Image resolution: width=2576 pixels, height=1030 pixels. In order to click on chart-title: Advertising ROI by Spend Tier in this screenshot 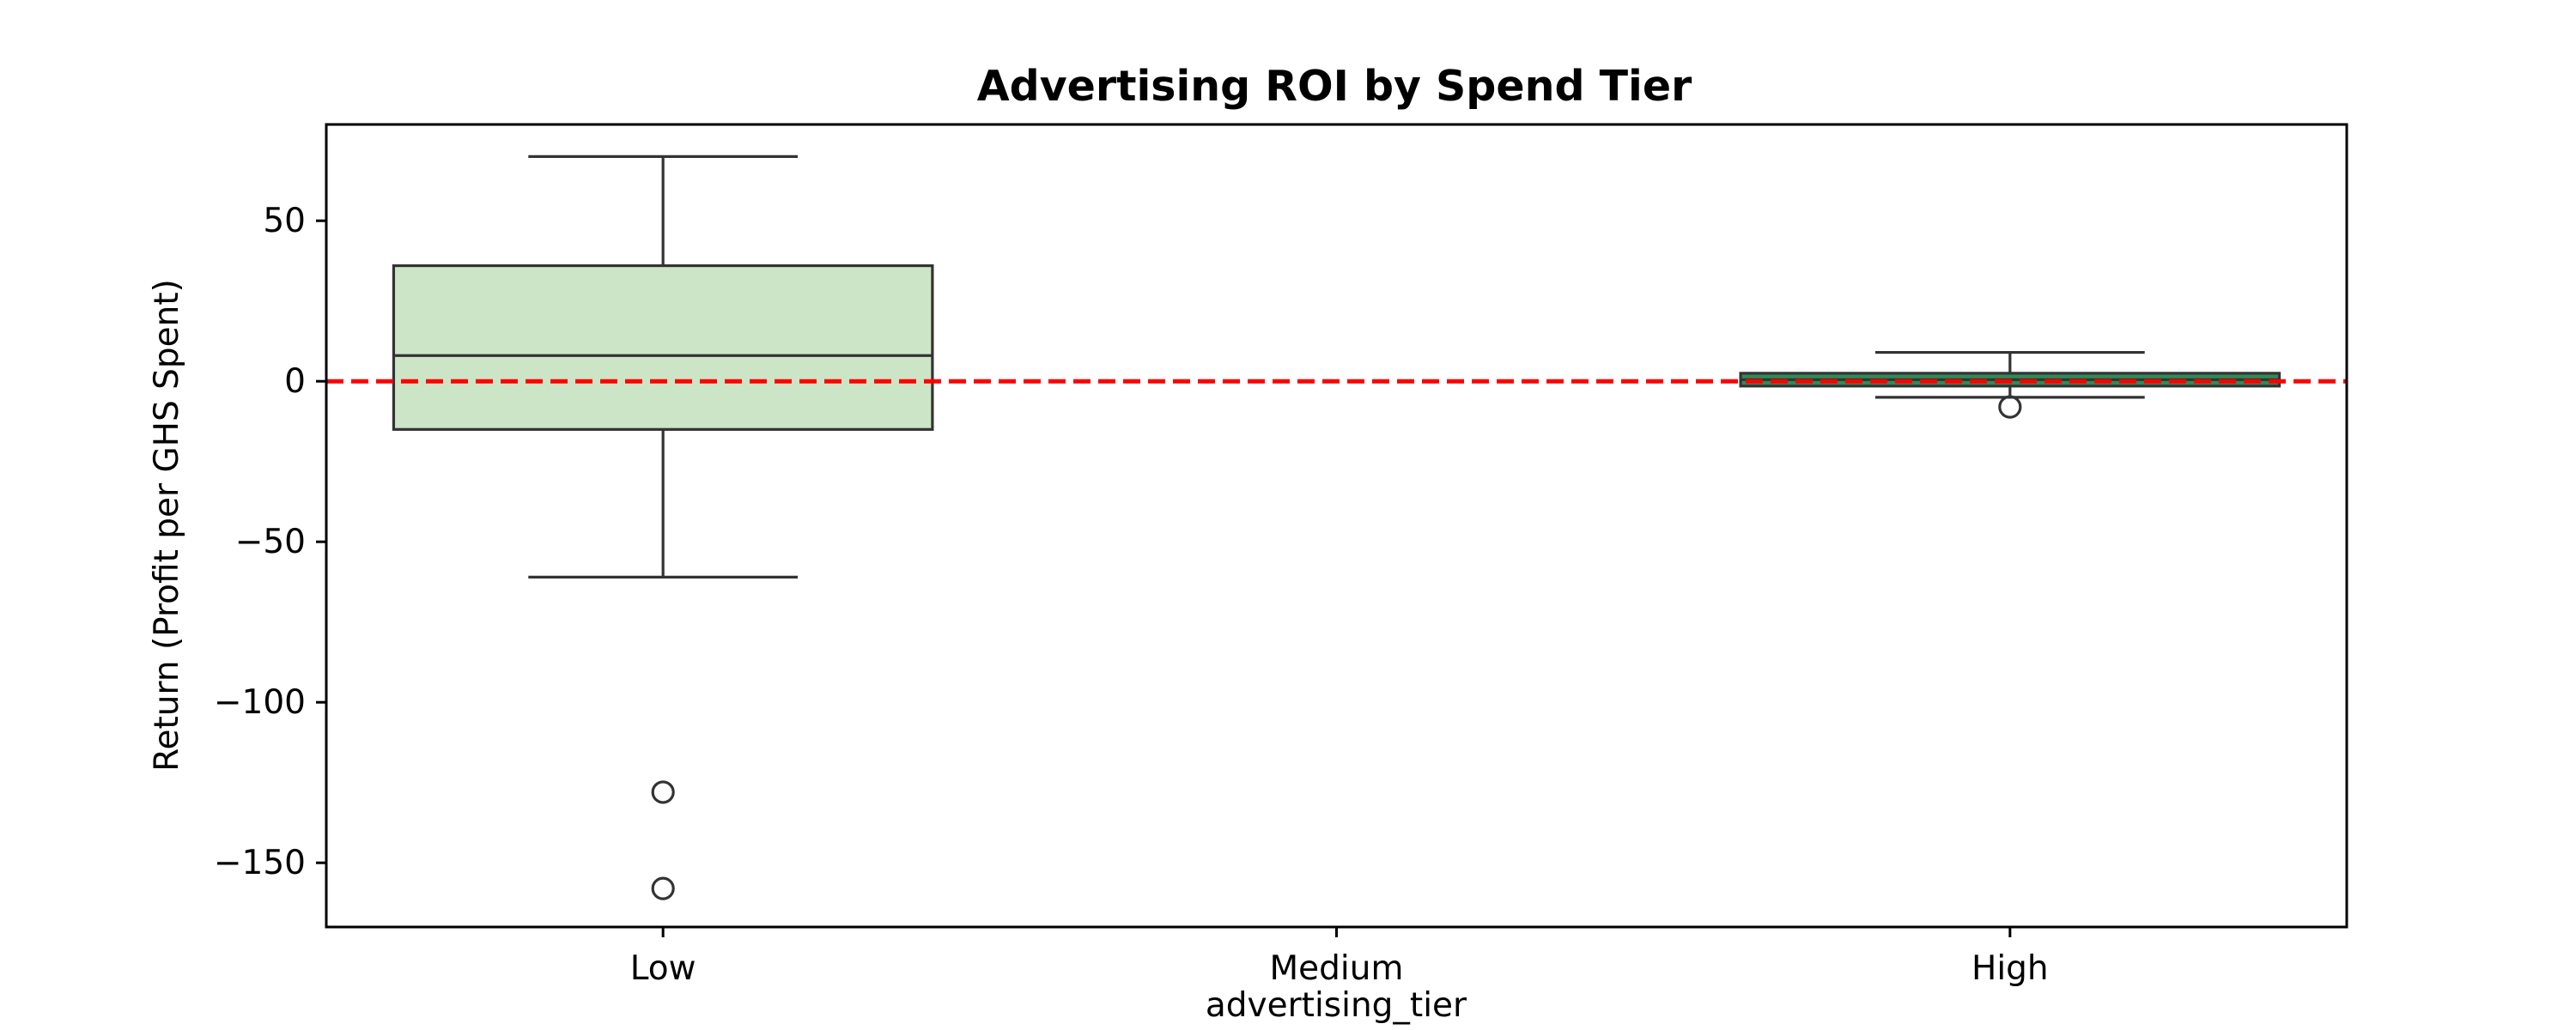, I will do `click(1334, 86)`.